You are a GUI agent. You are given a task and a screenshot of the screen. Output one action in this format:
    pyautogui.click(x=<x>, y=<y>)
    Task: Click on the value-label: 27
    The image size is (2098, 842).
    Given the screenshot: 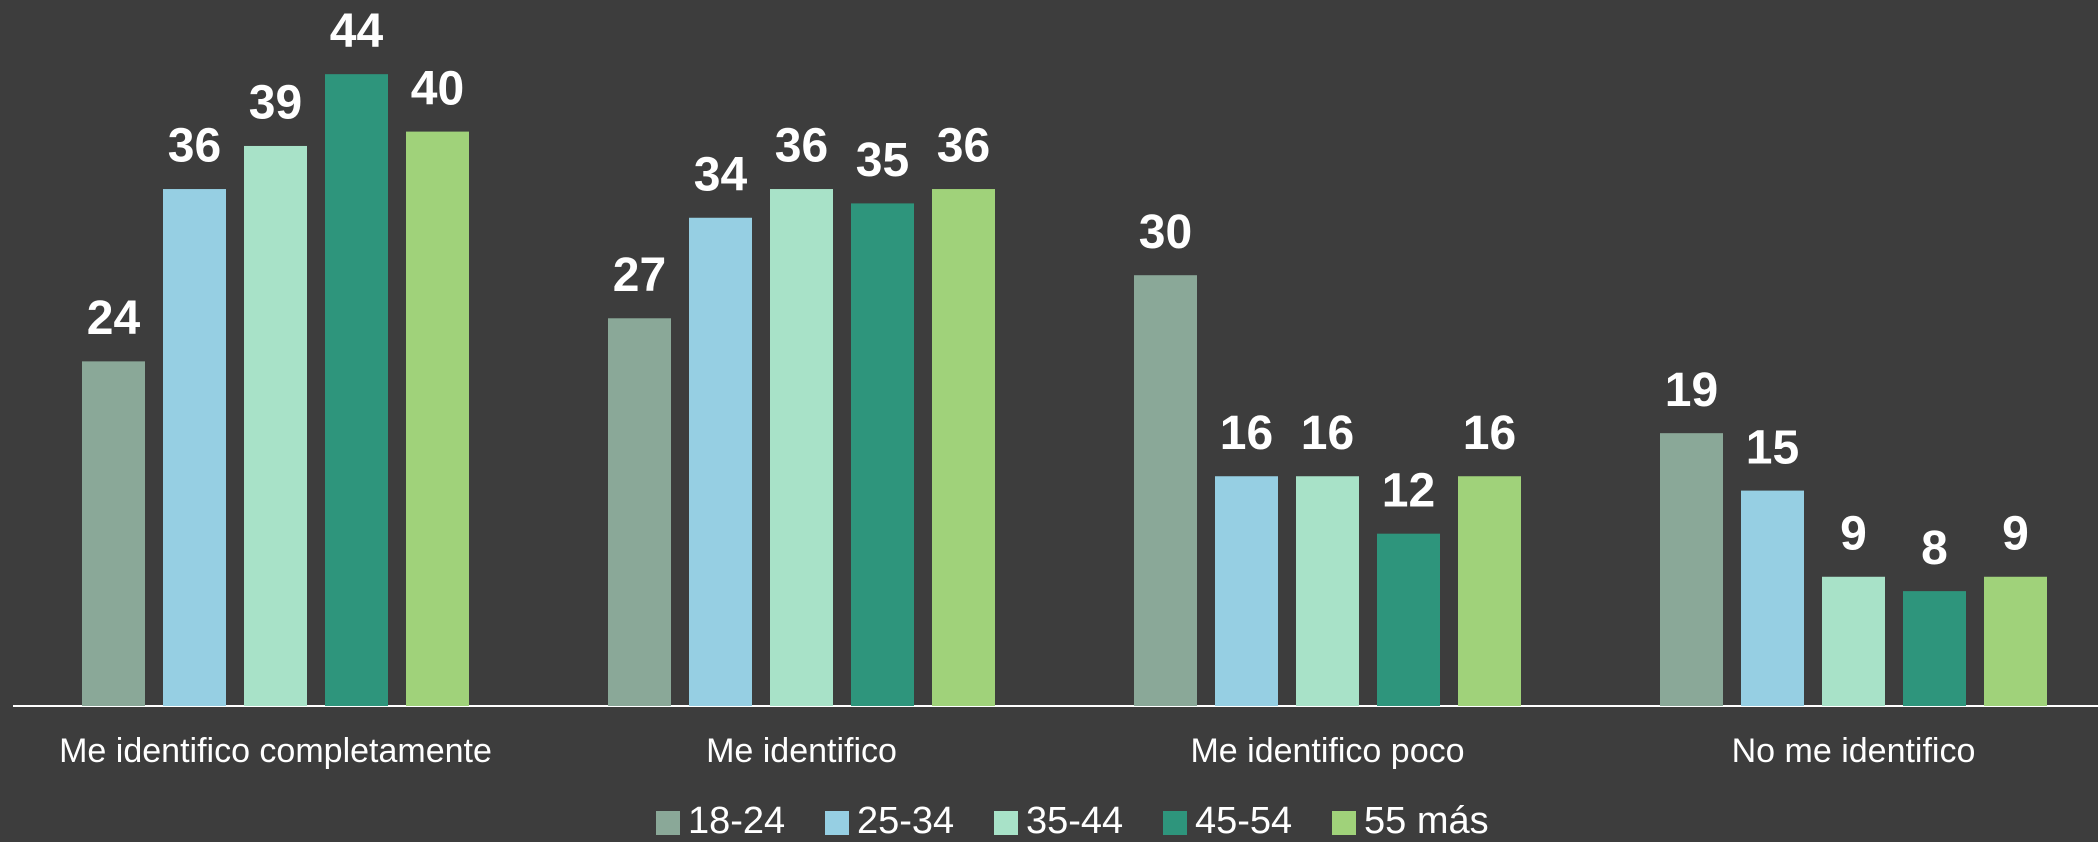 What is the action you would take?
    pyautogui.click(x=639, y=275)
    